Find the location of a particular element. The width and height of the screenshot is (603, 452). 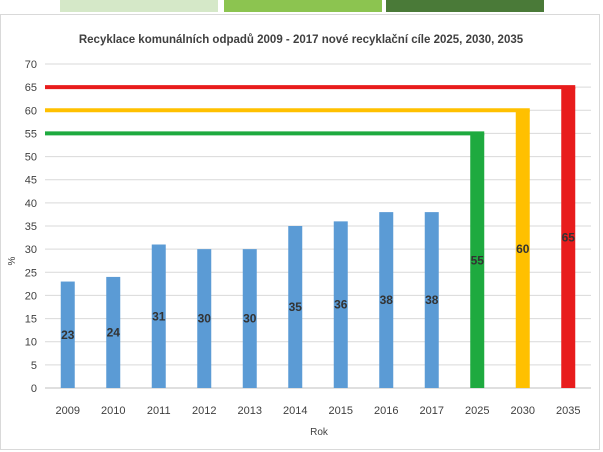

y-tick-label: 25 is located at coordinates (31, 273).